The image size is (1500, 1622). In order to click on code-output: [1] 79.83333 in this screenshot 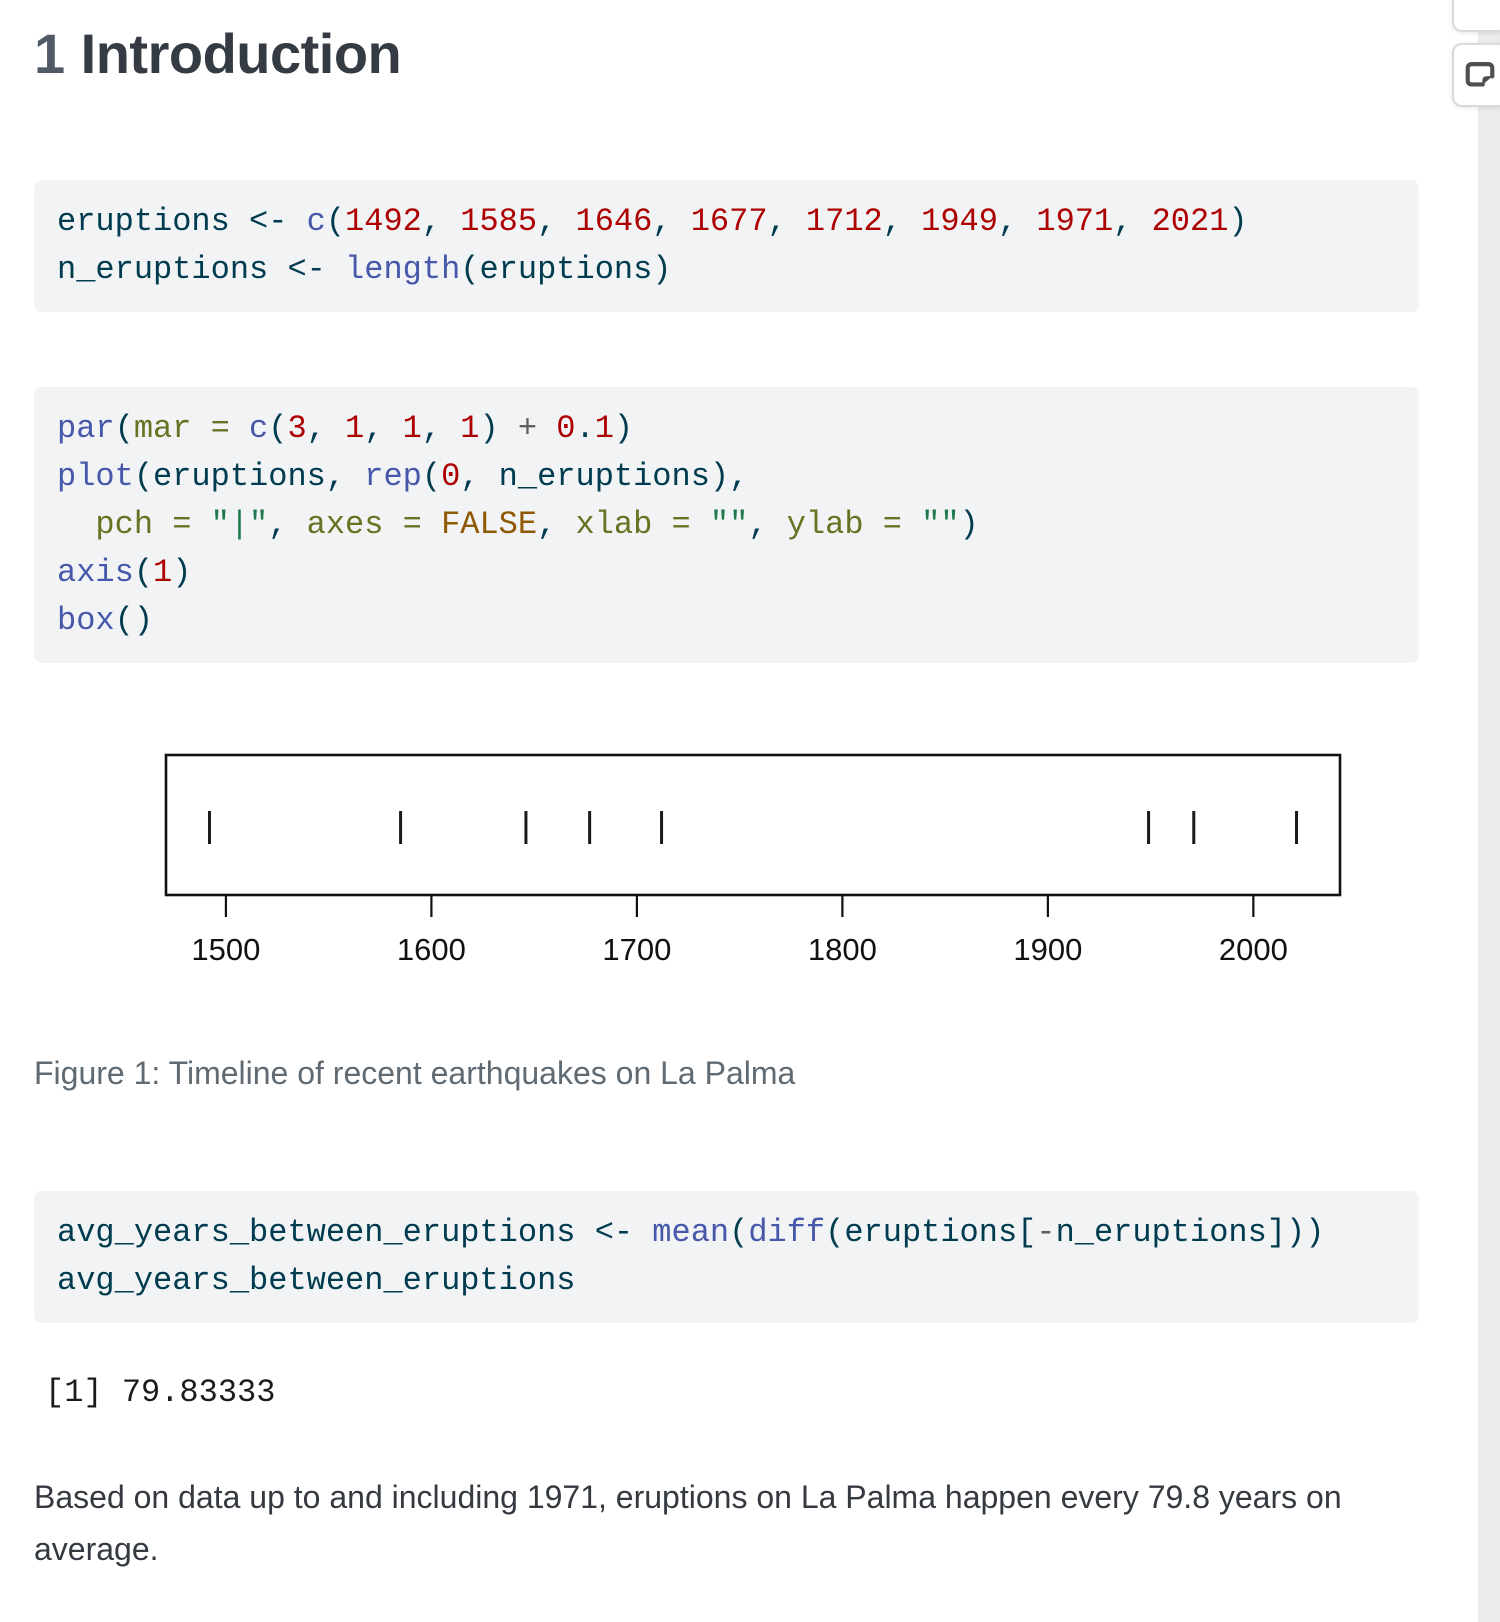, I will do `click(160, 1393)`.